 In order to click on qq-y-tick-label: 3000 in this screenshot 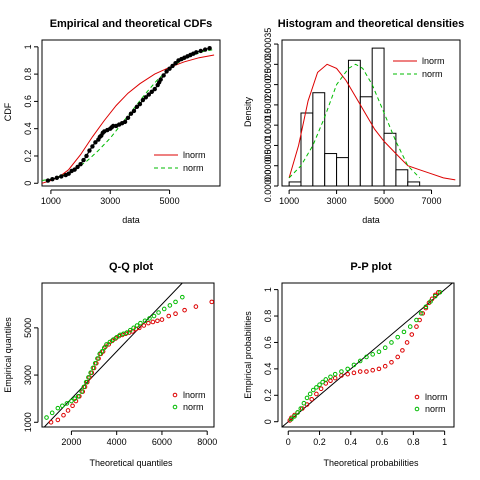, I will do `click(28, 375)`.